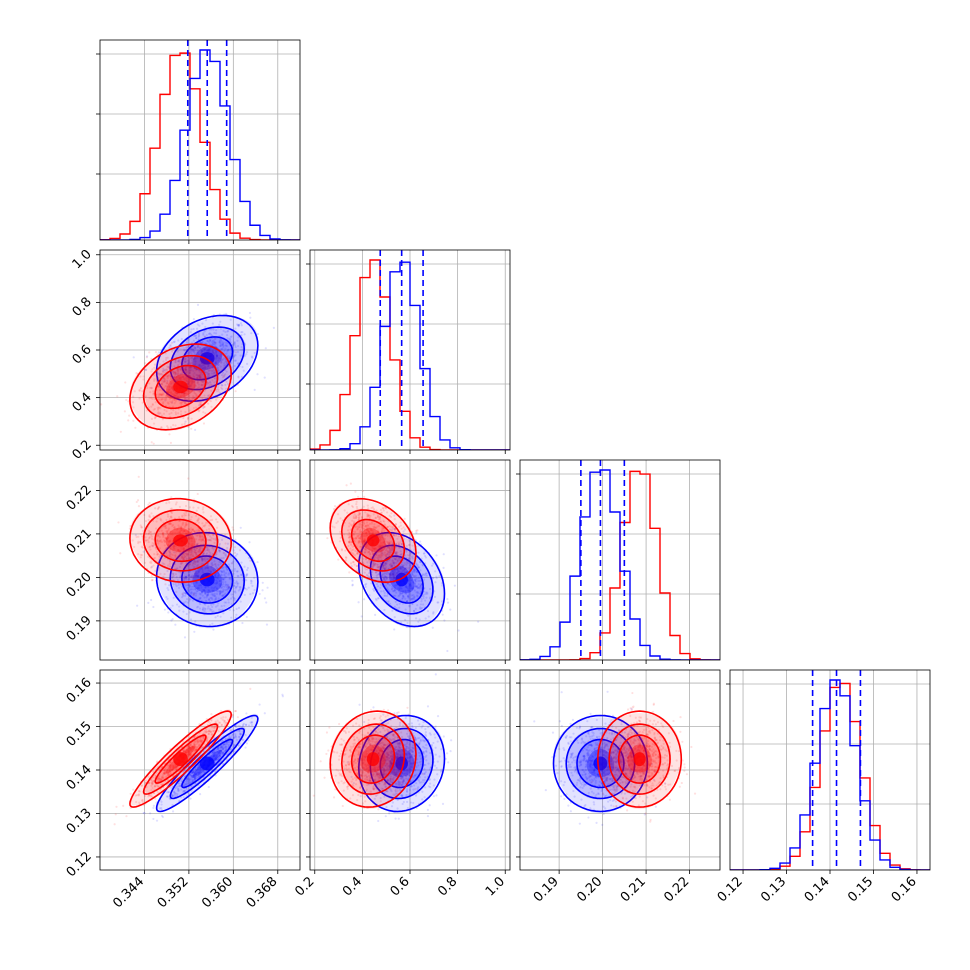 The width and height of the screenshot is (970, 970). Describe the element at coordinates (410, 350) in the screenshot. I see `panel-content` at that location.